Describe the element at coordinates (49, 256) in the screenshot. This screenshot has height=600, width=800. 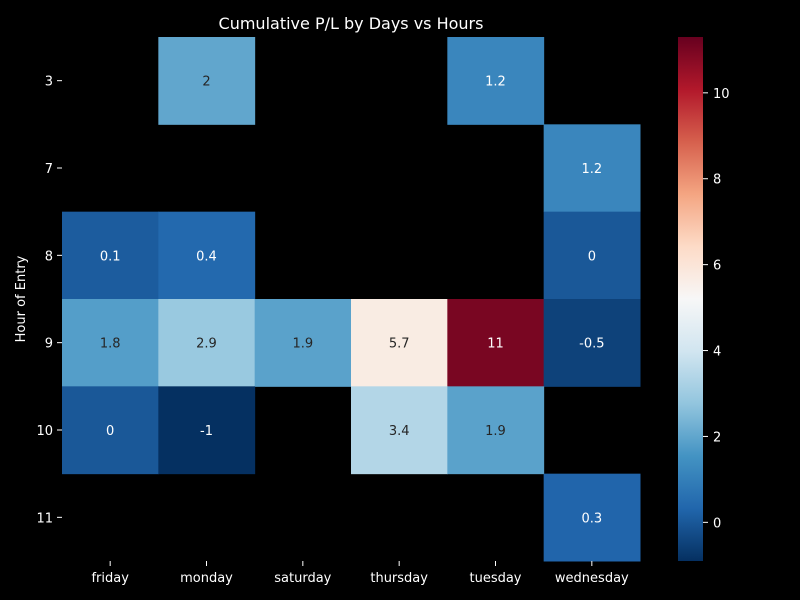
I see `y-tick-label: 8` at that location.